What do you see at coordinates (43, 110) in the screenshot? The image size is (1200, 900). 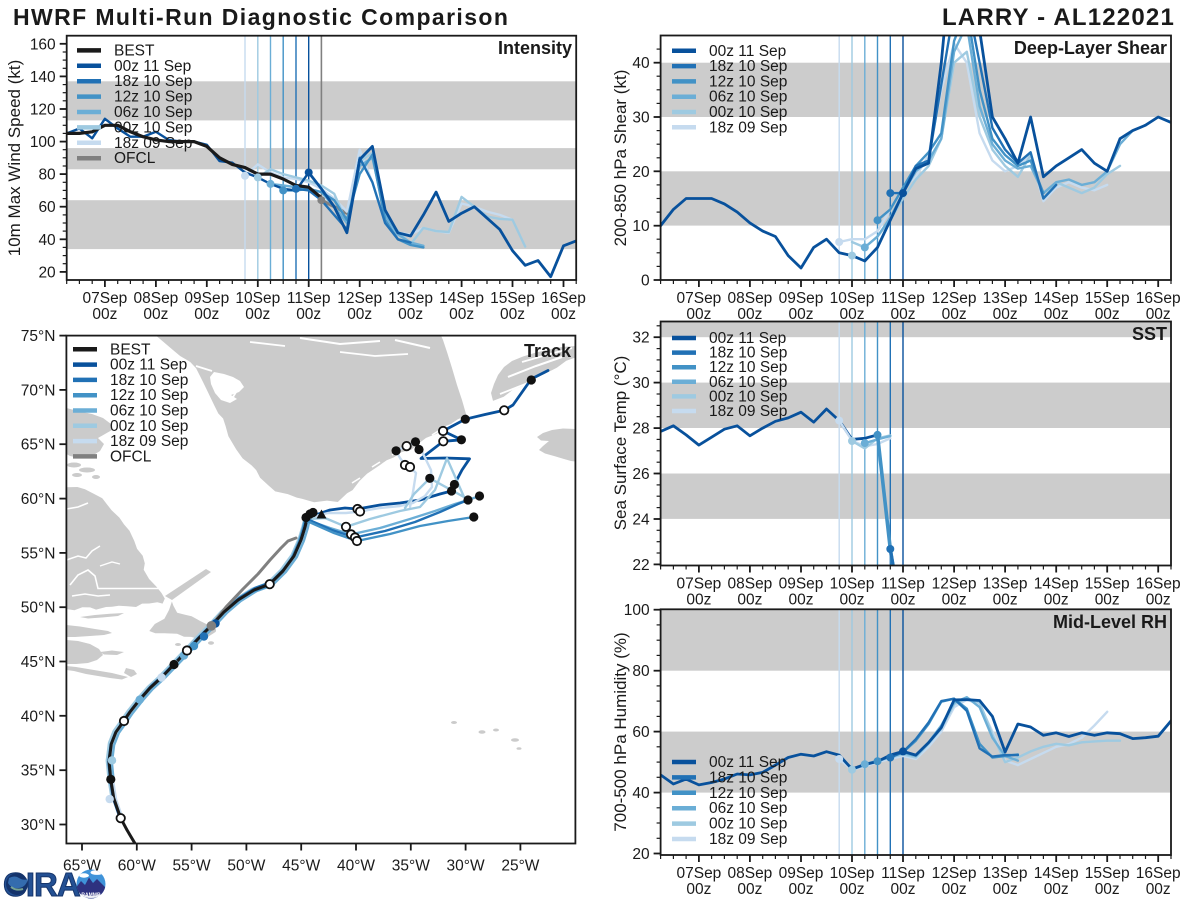 I see `svg-text: 120` at bounding box center [43, 110].